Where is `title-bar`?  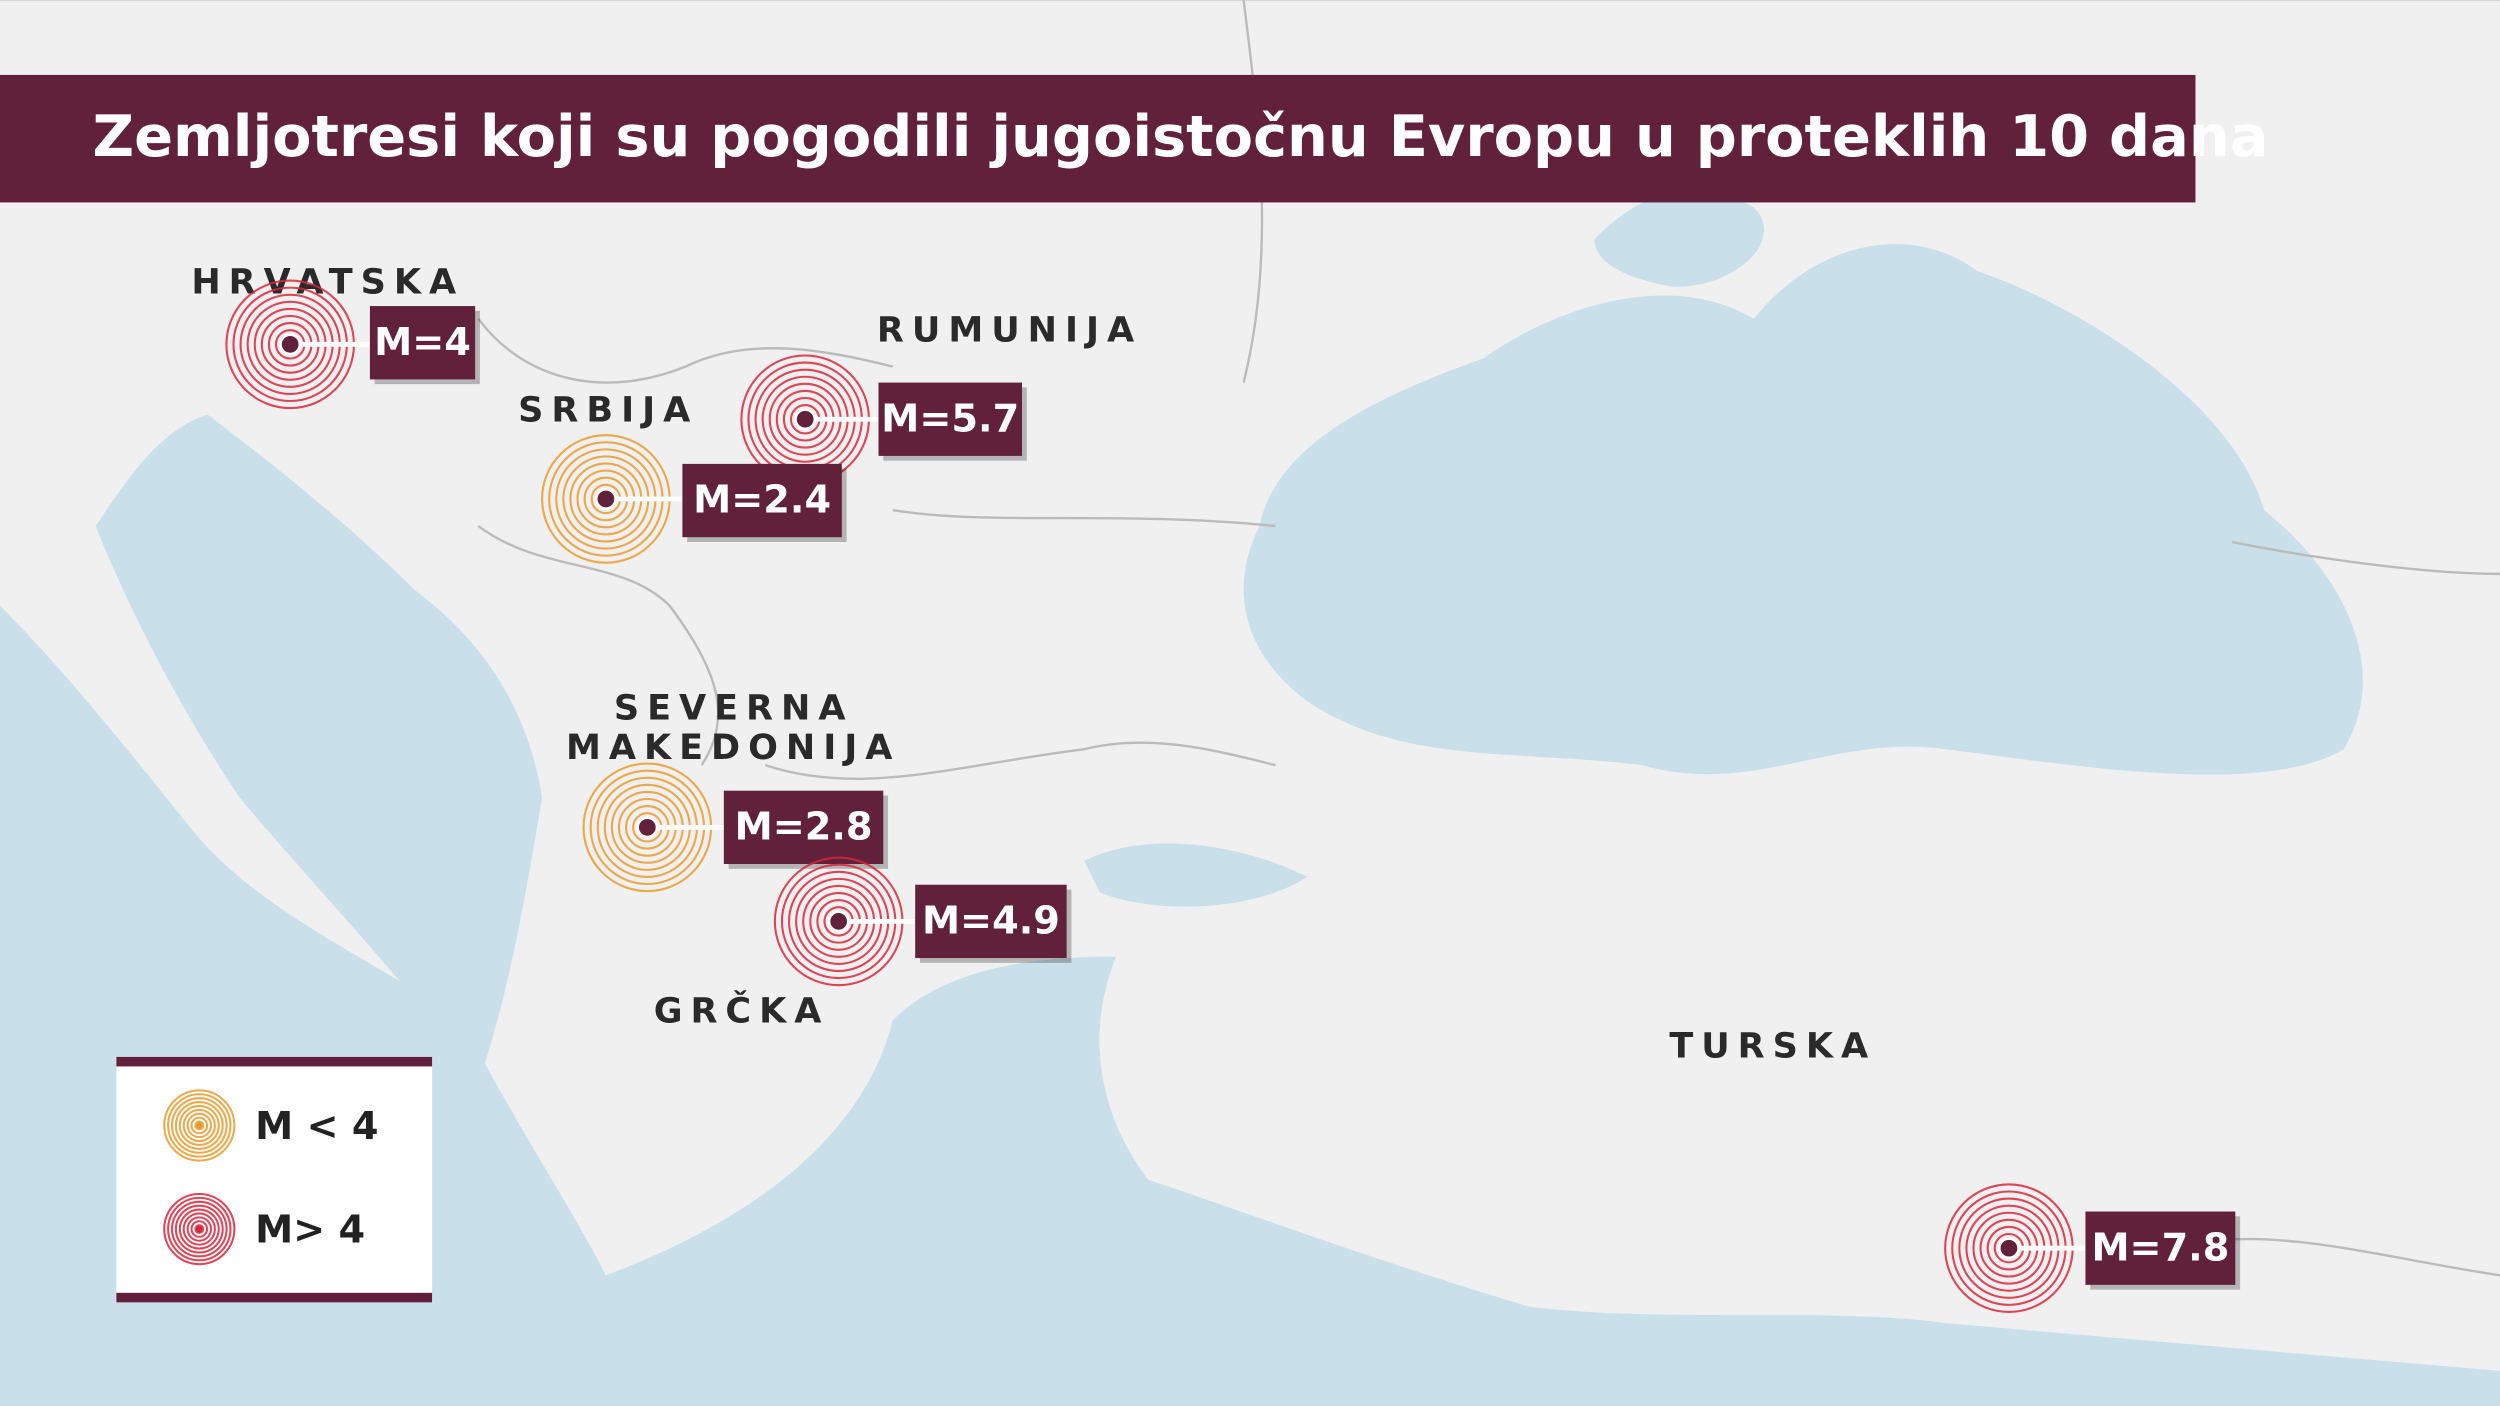
title-bar is located at coordinates (1098, 138).